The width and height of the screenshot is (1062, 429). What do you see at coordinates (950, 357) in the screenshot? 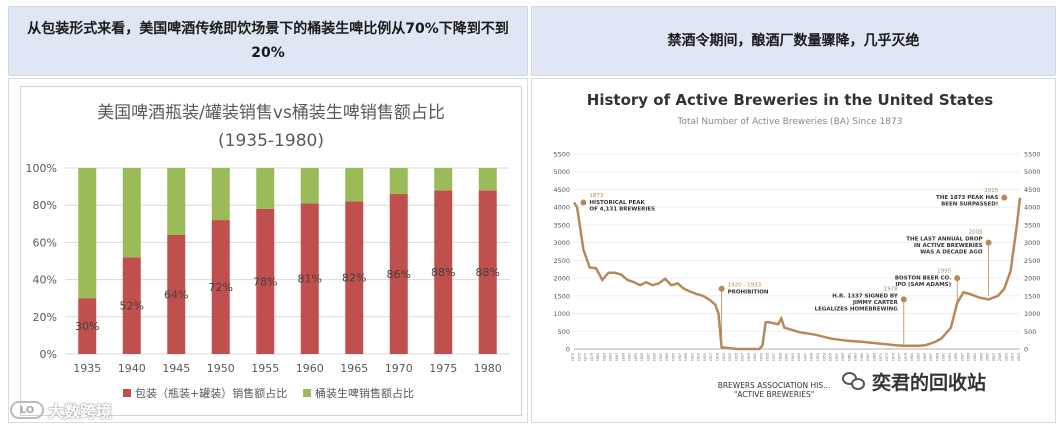
I see `x-tick-label: 1993` at bounding box center [950, 357].